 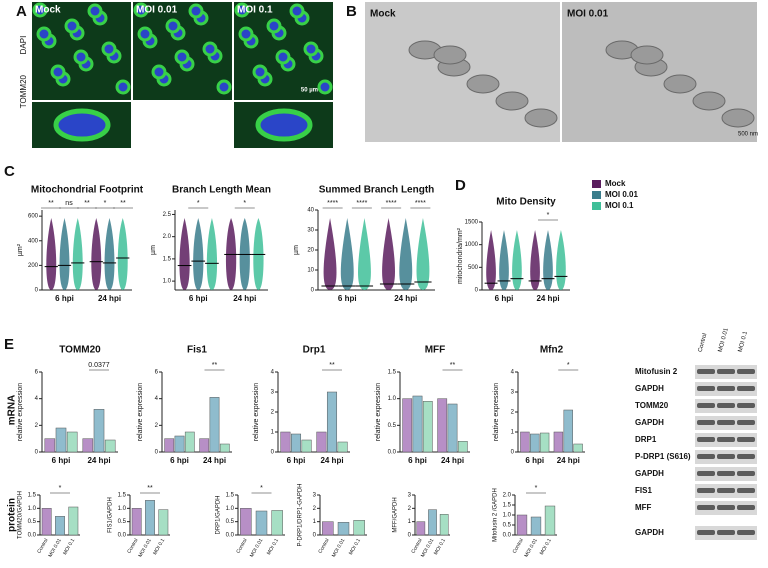 I want to click on y-tick-label: 600, so click(x=33, y=217).